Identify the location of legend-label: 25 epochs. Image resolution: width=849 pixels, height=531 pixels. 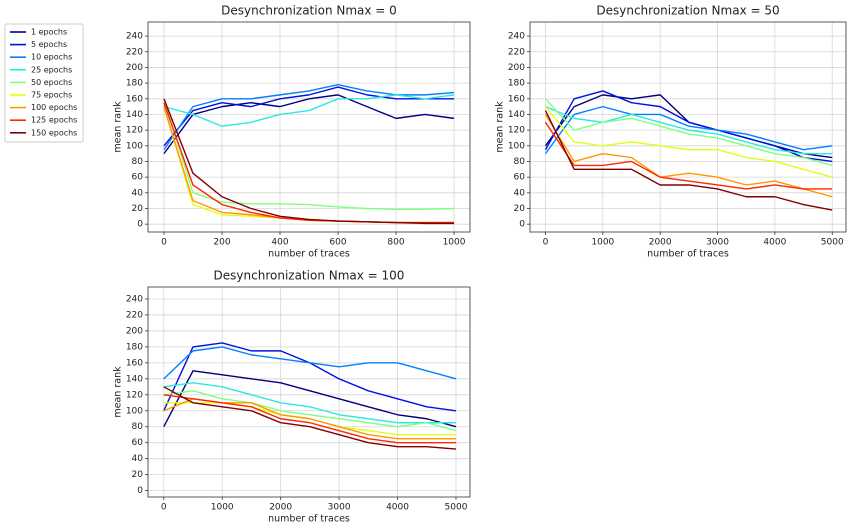
(51, 69).